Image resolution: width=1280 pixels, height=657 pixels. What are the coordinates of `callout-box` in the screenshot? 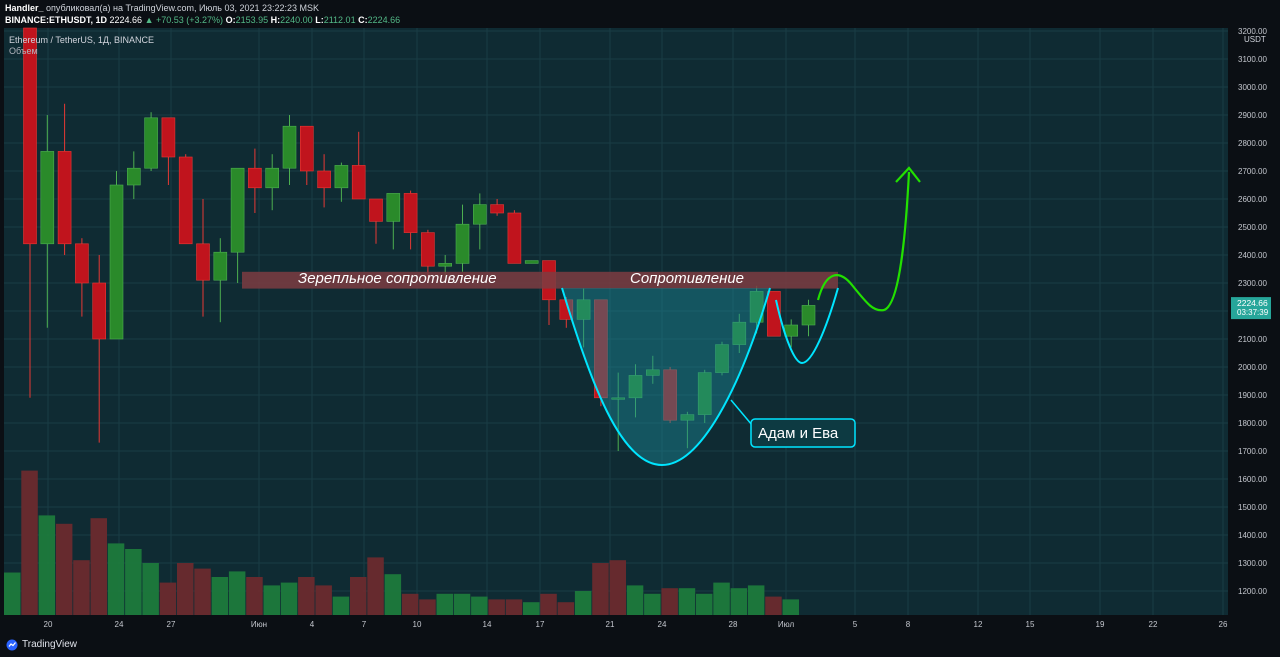 It's located at (803, 433).